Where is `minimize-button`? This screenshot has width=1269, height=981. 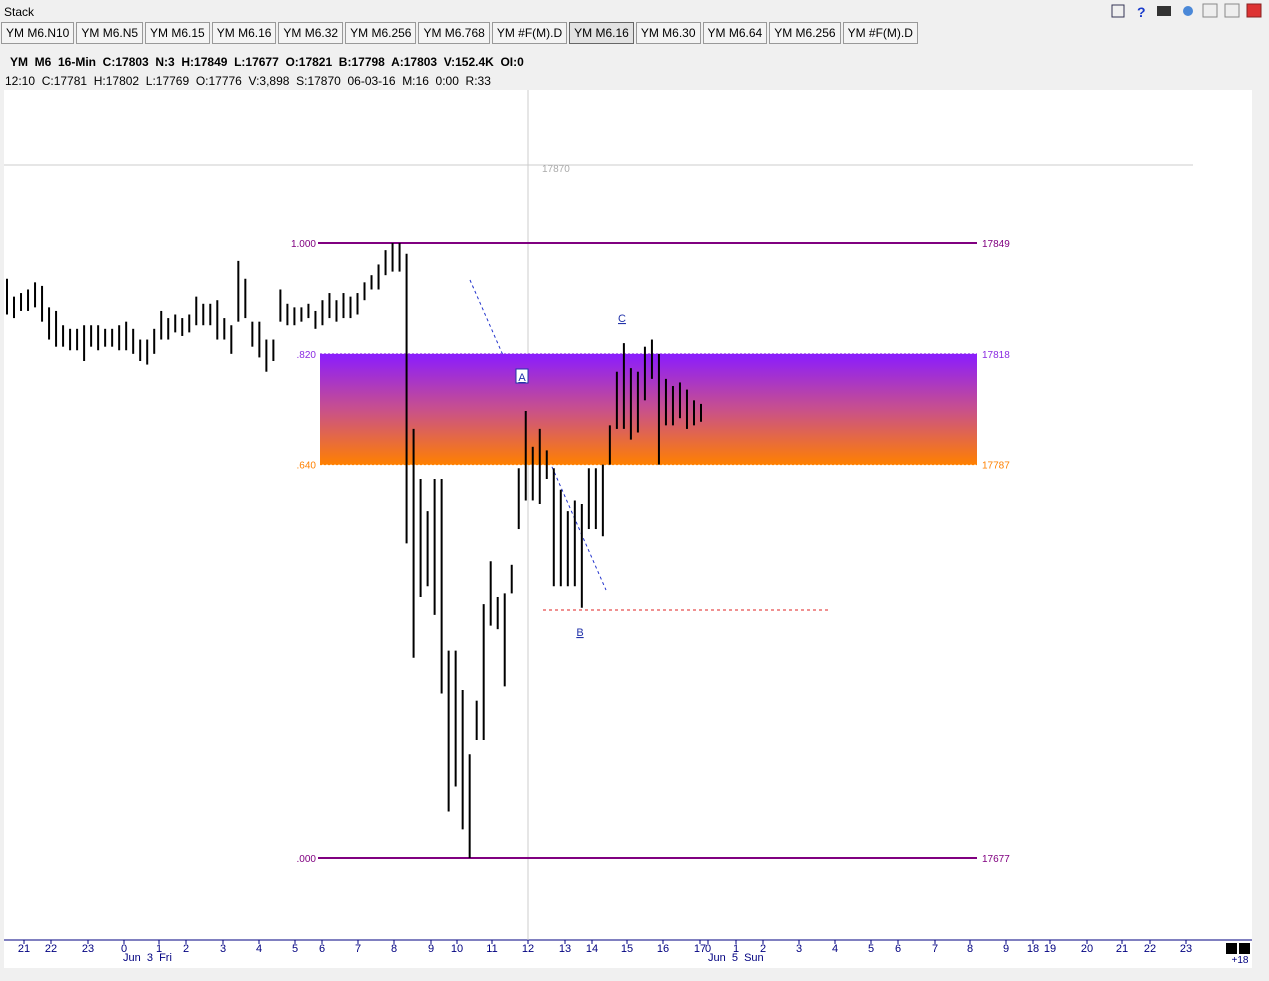 minimize-button is located at coordinates (1210, 10).